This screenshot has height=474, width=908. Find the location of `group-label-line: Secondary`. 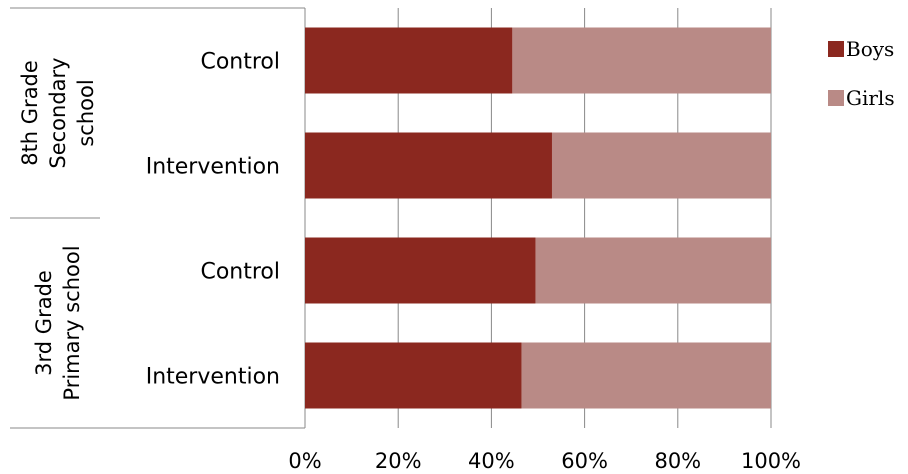

group-label-line: Secondary is located at coordinates (58, 112).